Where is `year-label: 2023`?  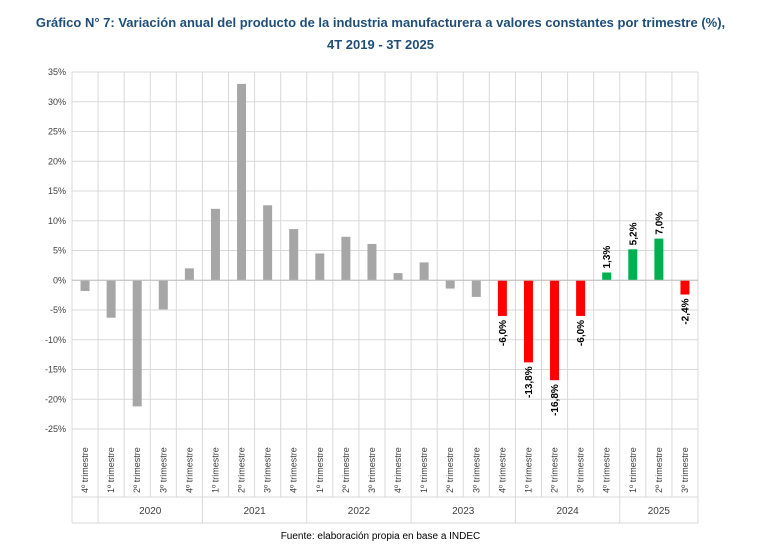
year-label: 2023 is located at coordinates (463, 511).